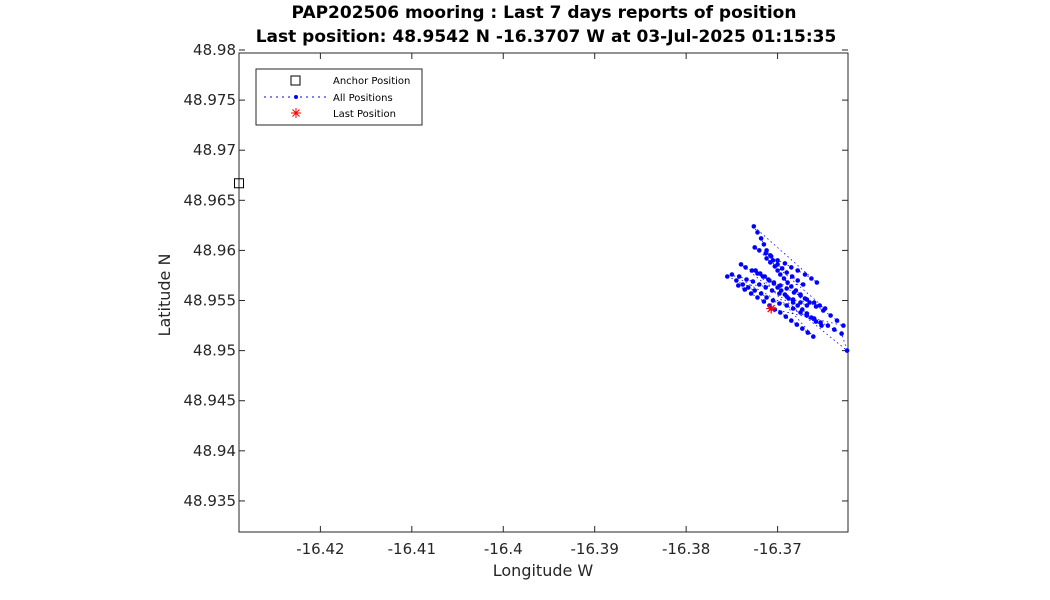 The height and width of the screenshot is (600, 1050). What do you see at coordinates (296, 113) in the screenshot?
I see `legend-last-swatch` at bounding box center [296, 113].